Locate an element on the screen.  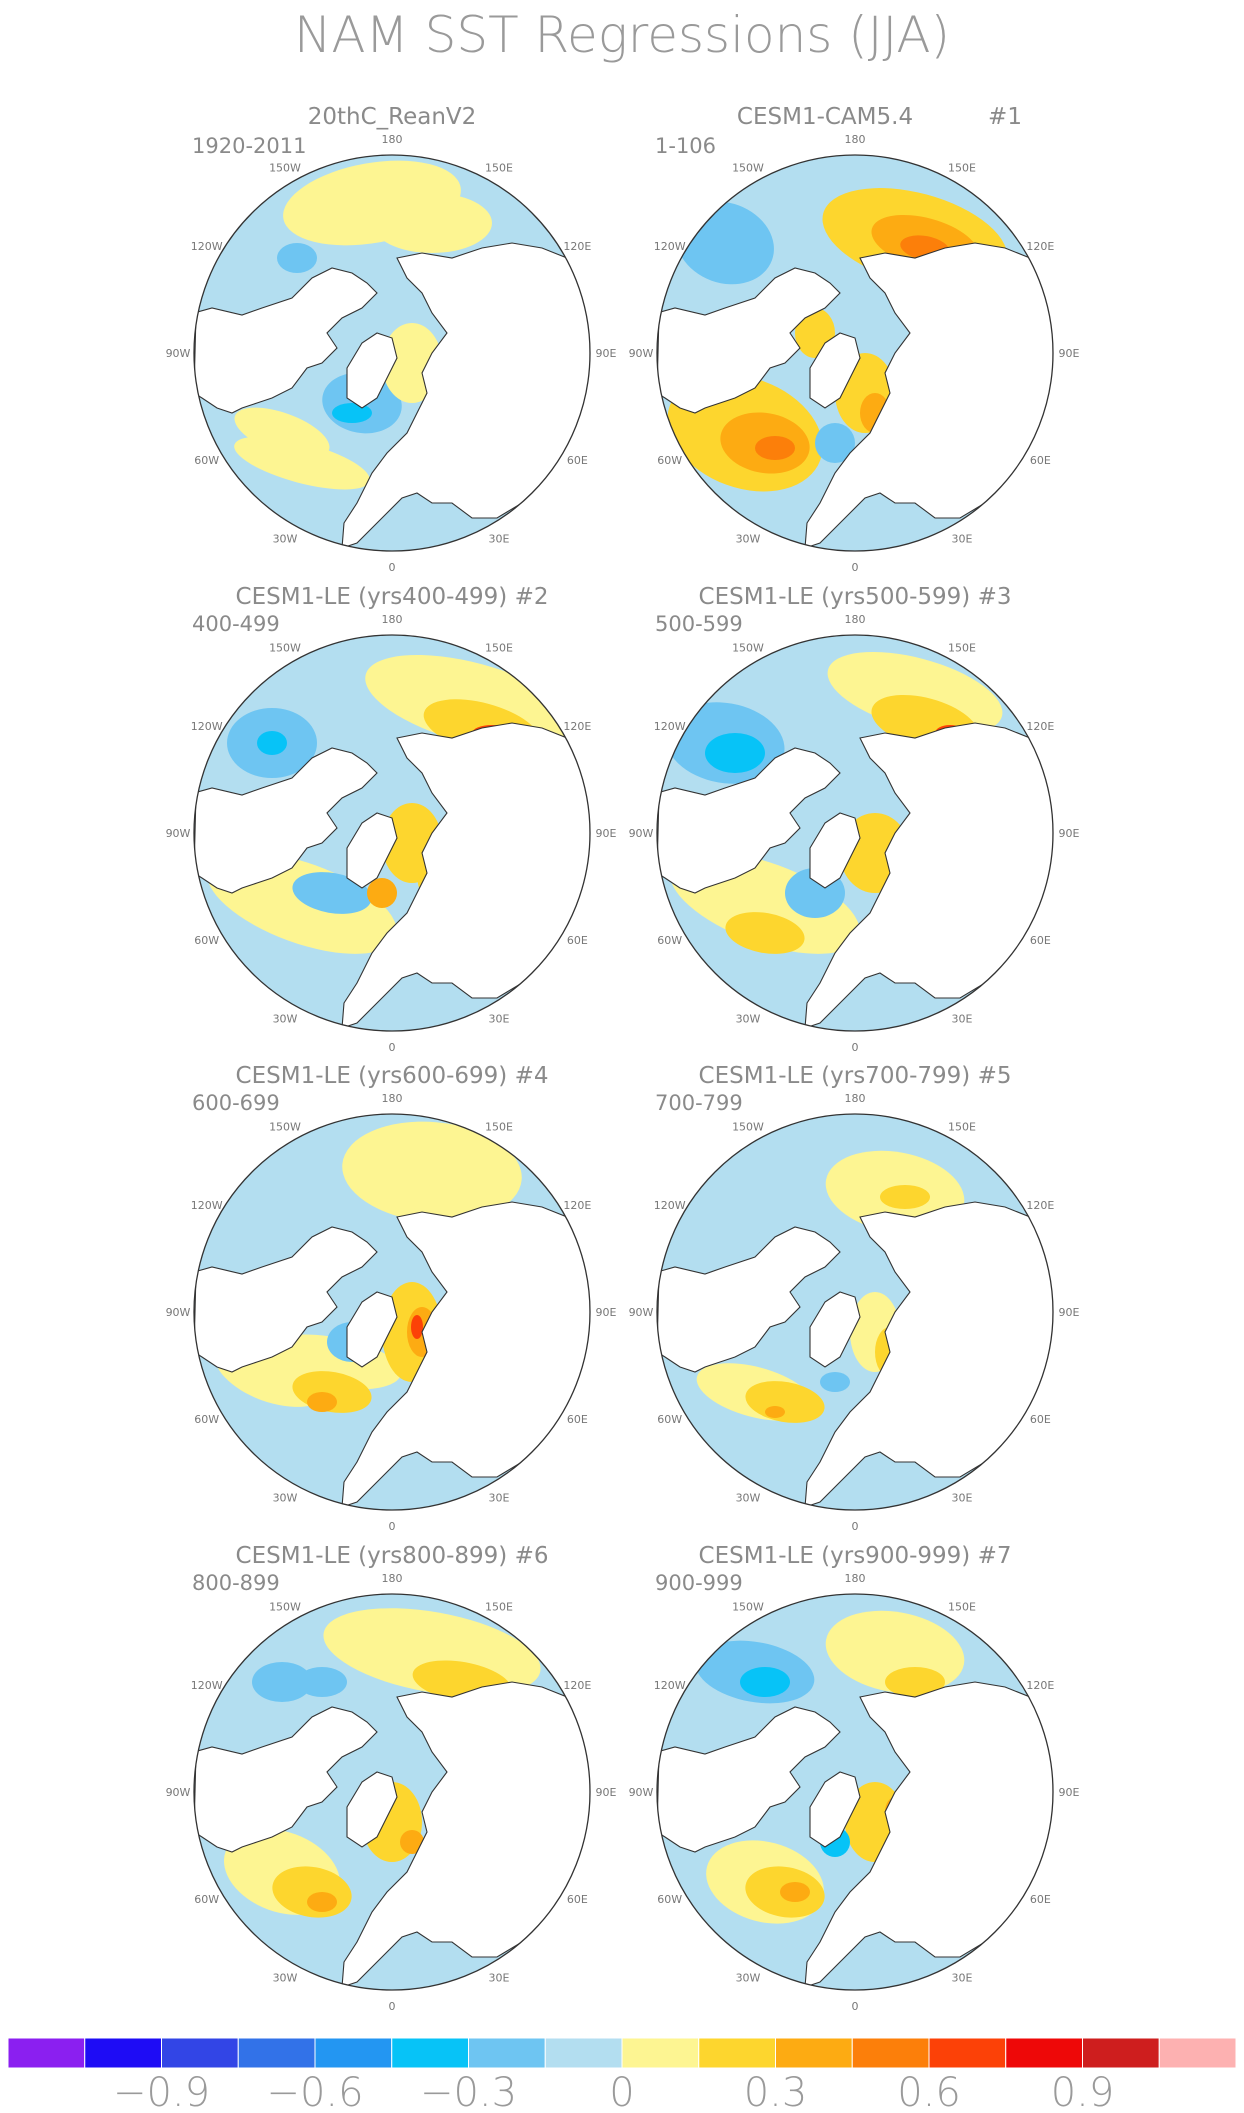
panel-title: CESM1-LE (yrs900-999) #7 is located at coordinates (855, 1556).